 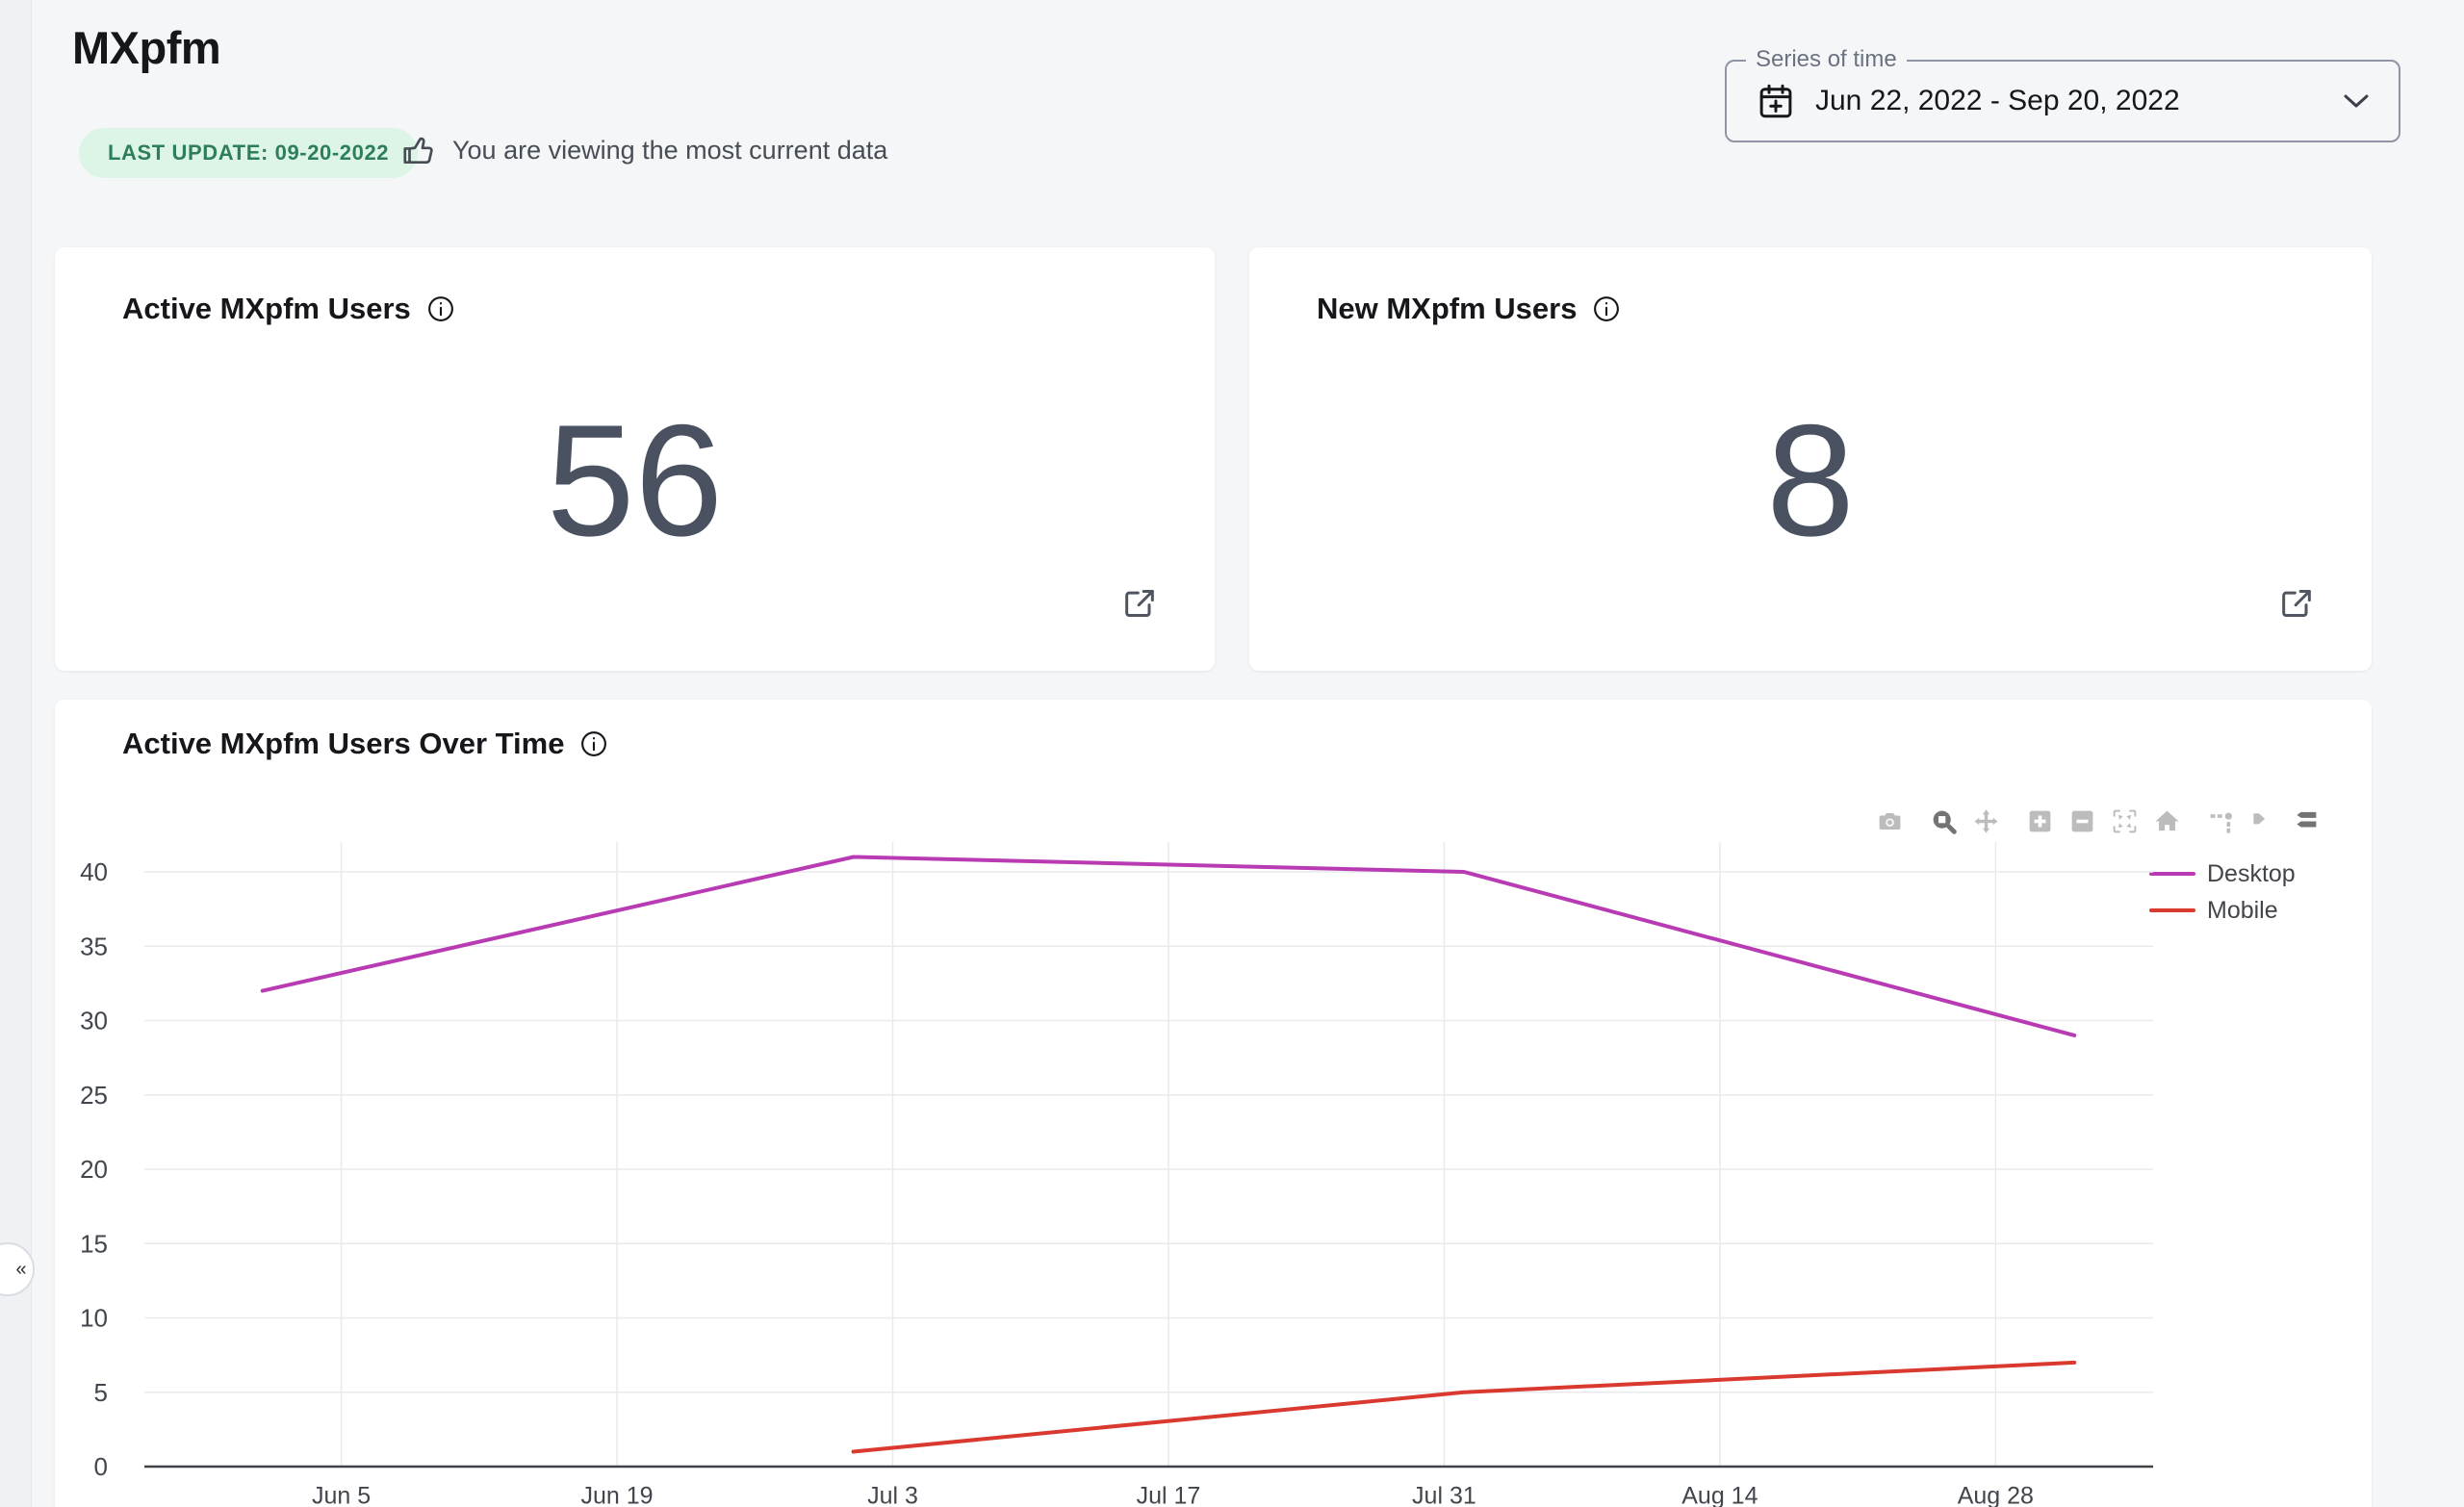 What do you see at coordinates (2172, 910) in the screenshot?
I see `mobile-line-swatch` at bounding box center [2172, 910].